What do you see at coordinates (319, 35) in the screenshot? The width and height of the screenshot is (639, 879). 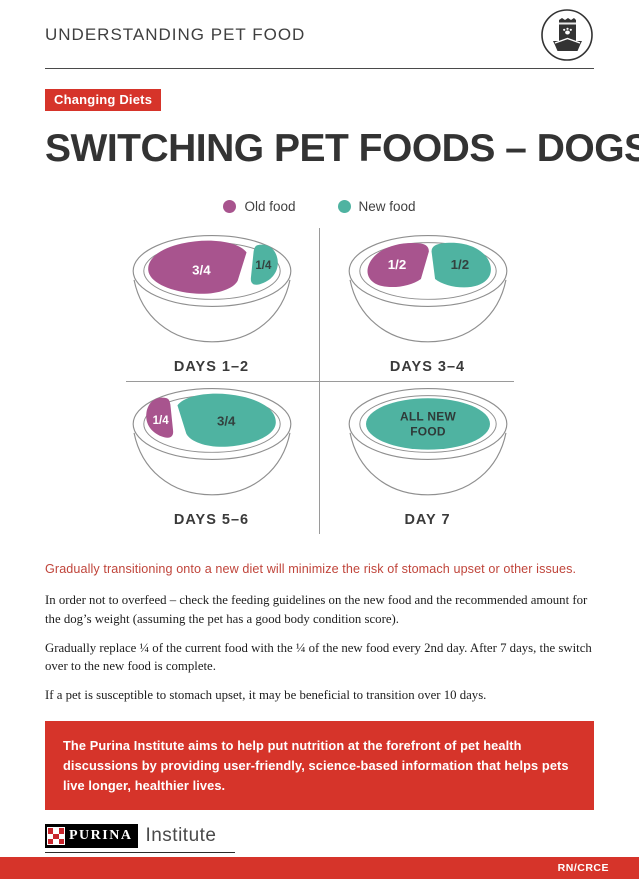 I see `header: UNDERSTANDING PET FOOD` at bounding box center [319, 35].